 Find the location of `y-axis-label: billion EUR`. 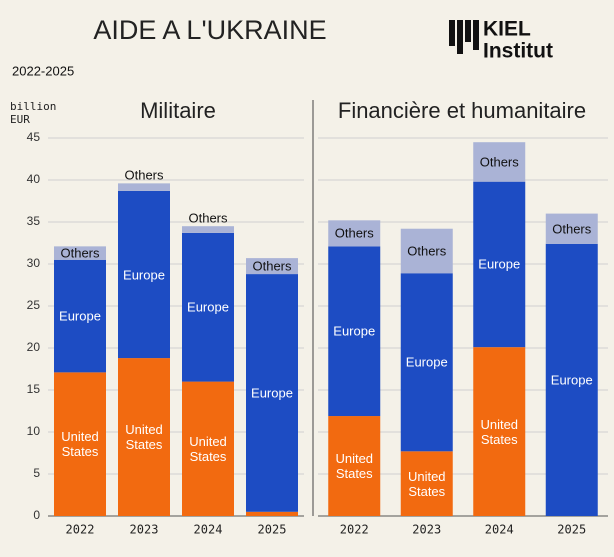

y-axis-label: billion EUR is located at coordinates (33, 113).